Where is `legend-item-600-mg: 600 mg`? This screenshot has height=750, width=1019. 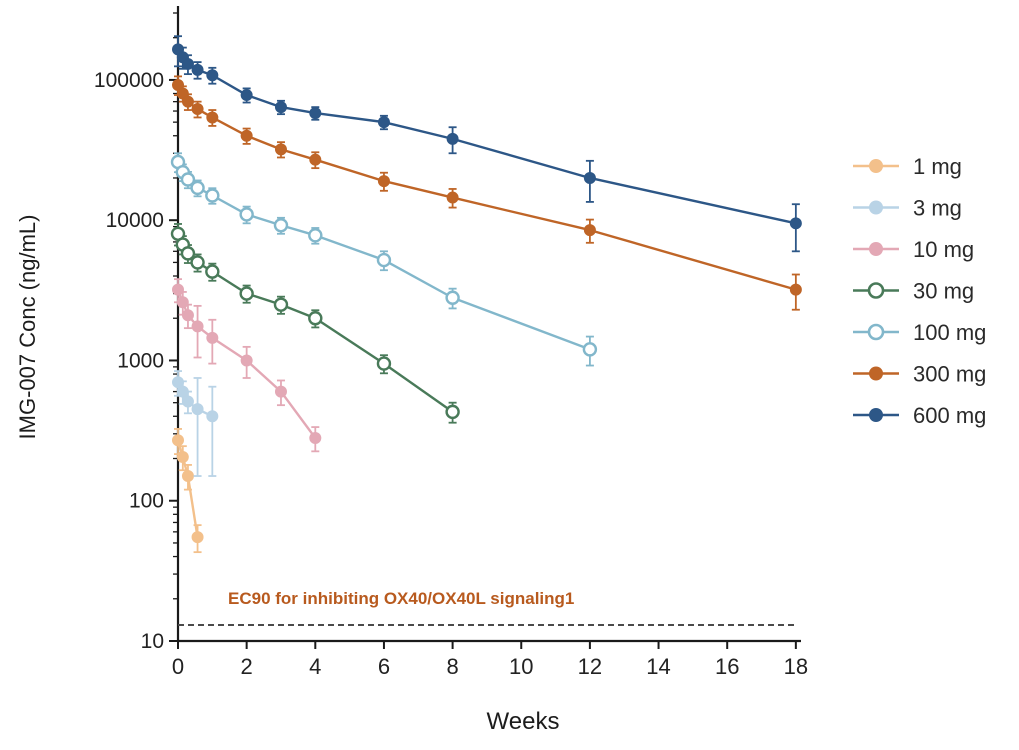 legend-item-600-mg: 600 mg is located at coordinates (919, 415).